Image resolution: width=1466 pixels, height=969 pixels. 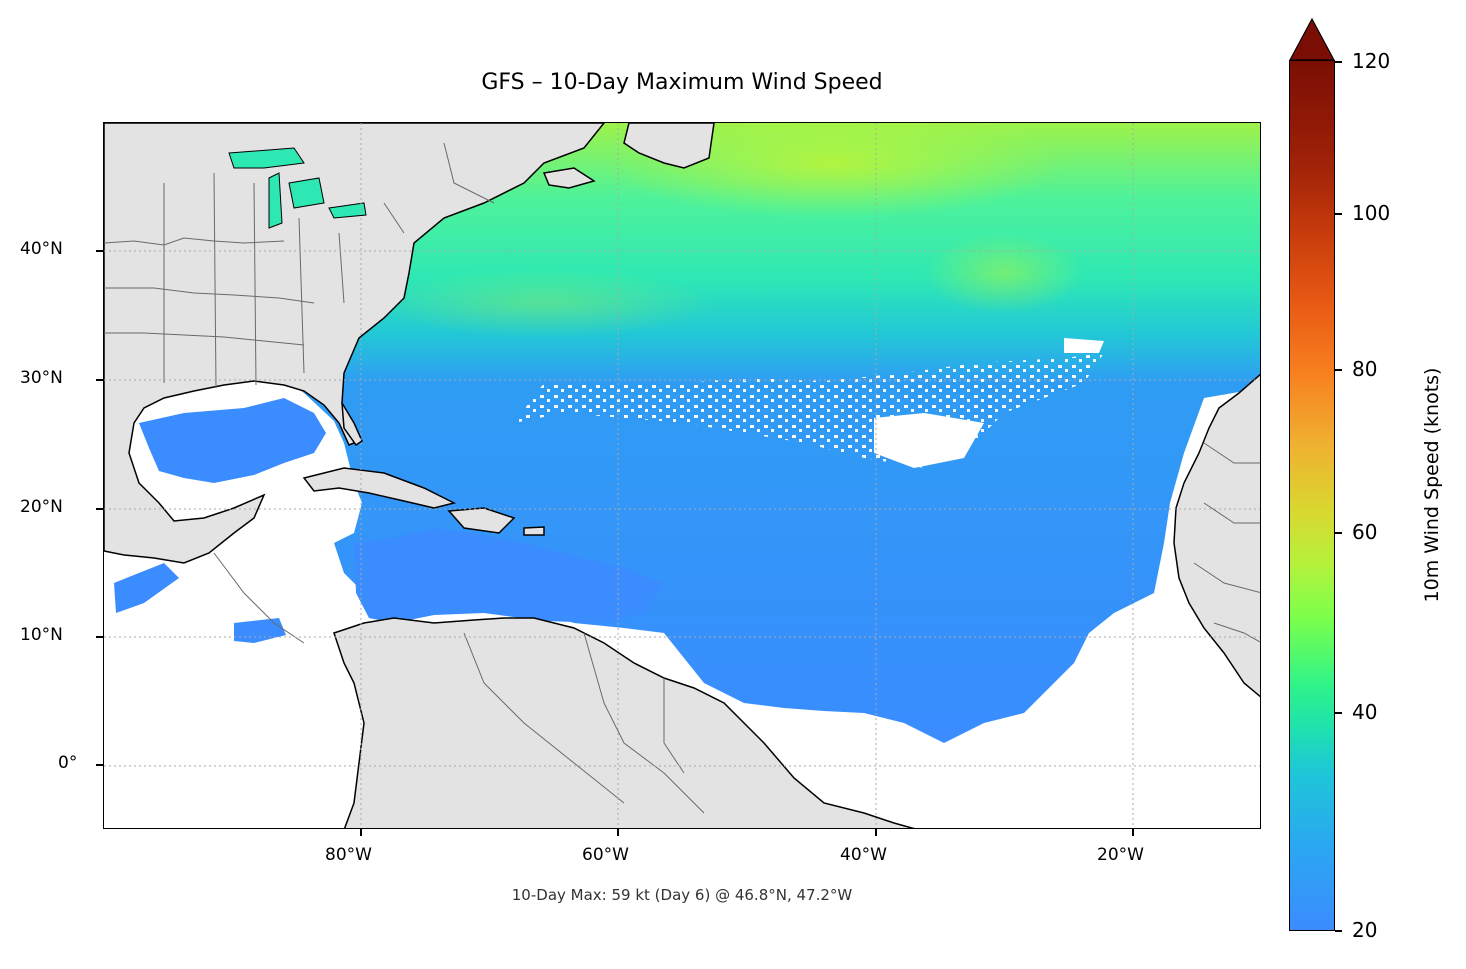 What do you see at coordinates (1432, 485) in the screenshot?
I see `colorbar-title: 10m Wind Speed (knots)` at bounding box center [1432, 485].